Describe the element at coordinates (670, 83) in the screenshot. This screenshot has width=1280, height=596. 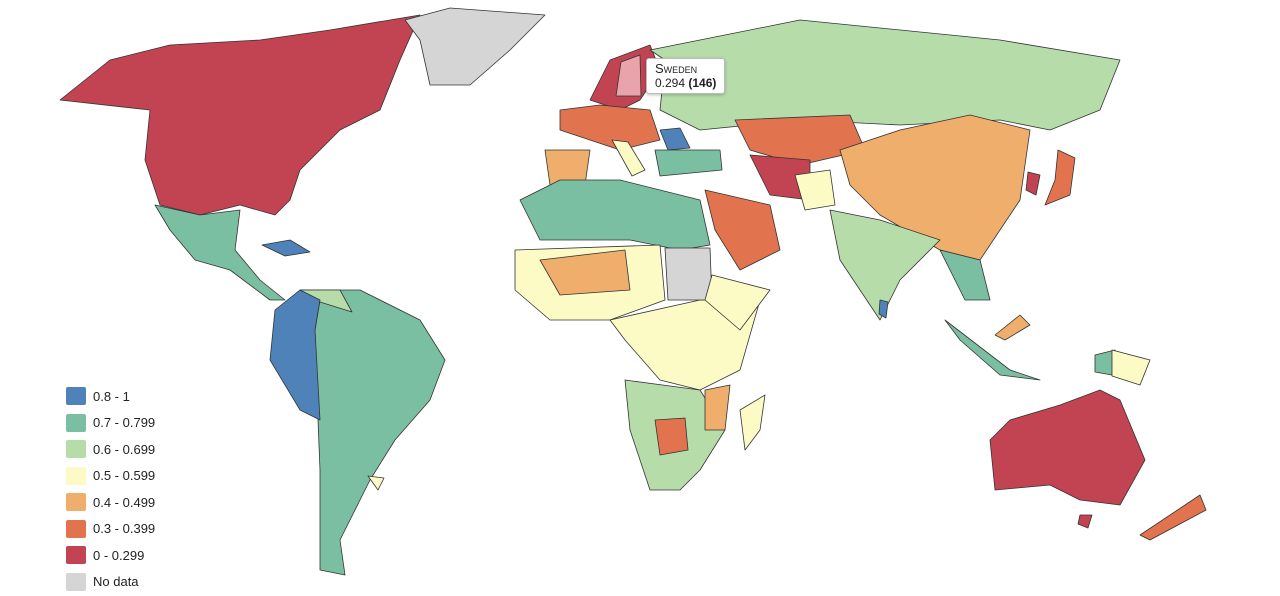
I see `tooltip-value: 0.294` at that location.